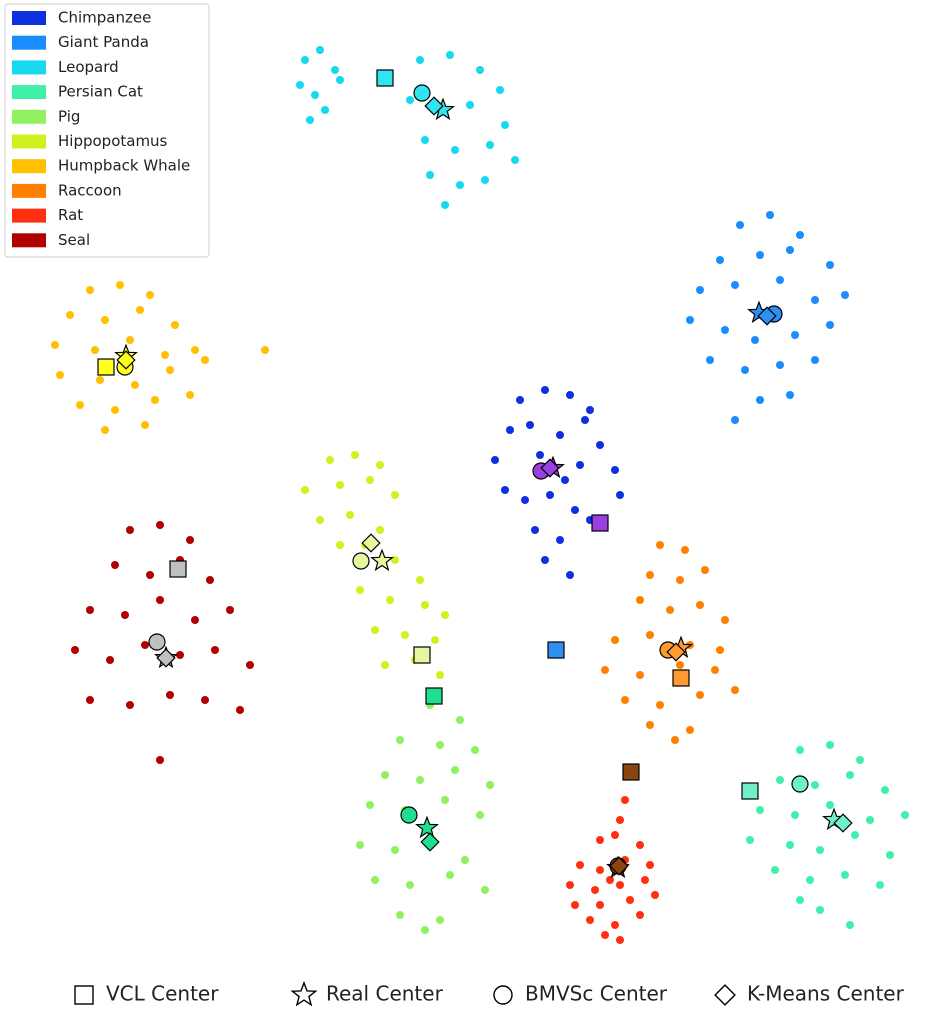 Image resolution: width=950 pixels, height=1012 pixels. What do you see at coordinates (69, 116) in the screenshot?
I see `legend-label: Pig` at bounding box center [69, 116].